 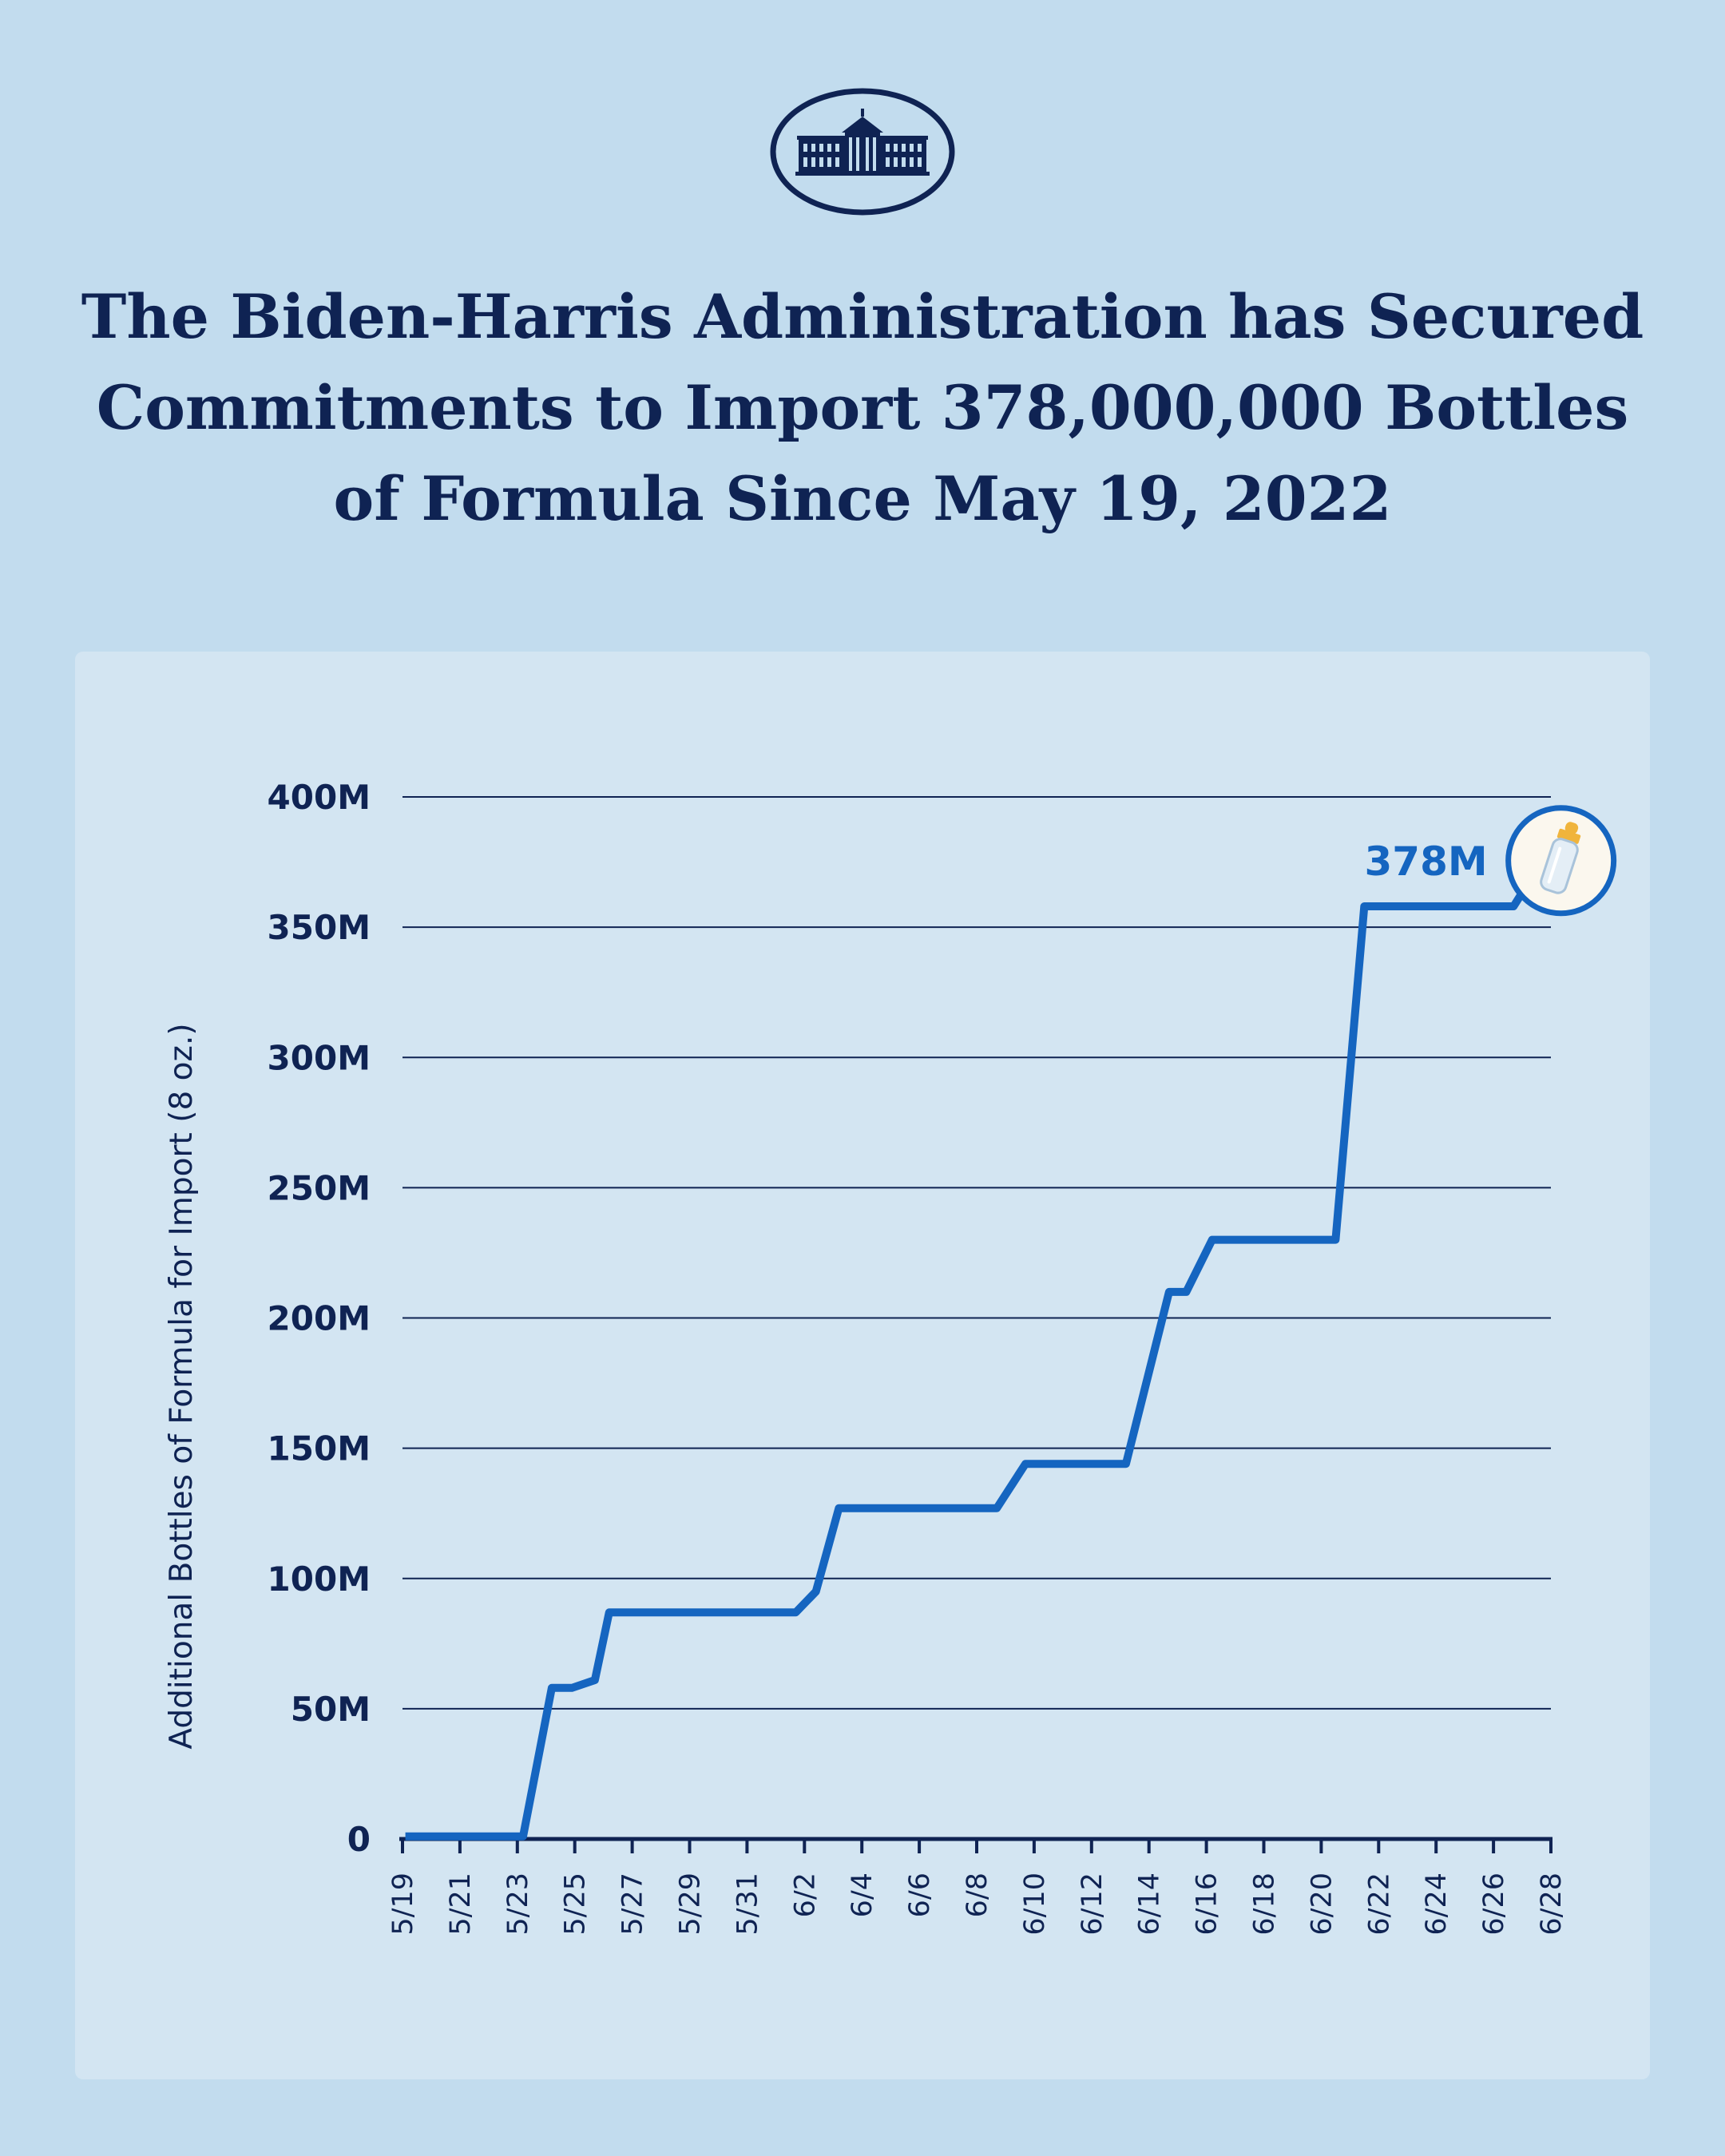 I want to click on white-house-icon, so click(x=862, y=152).